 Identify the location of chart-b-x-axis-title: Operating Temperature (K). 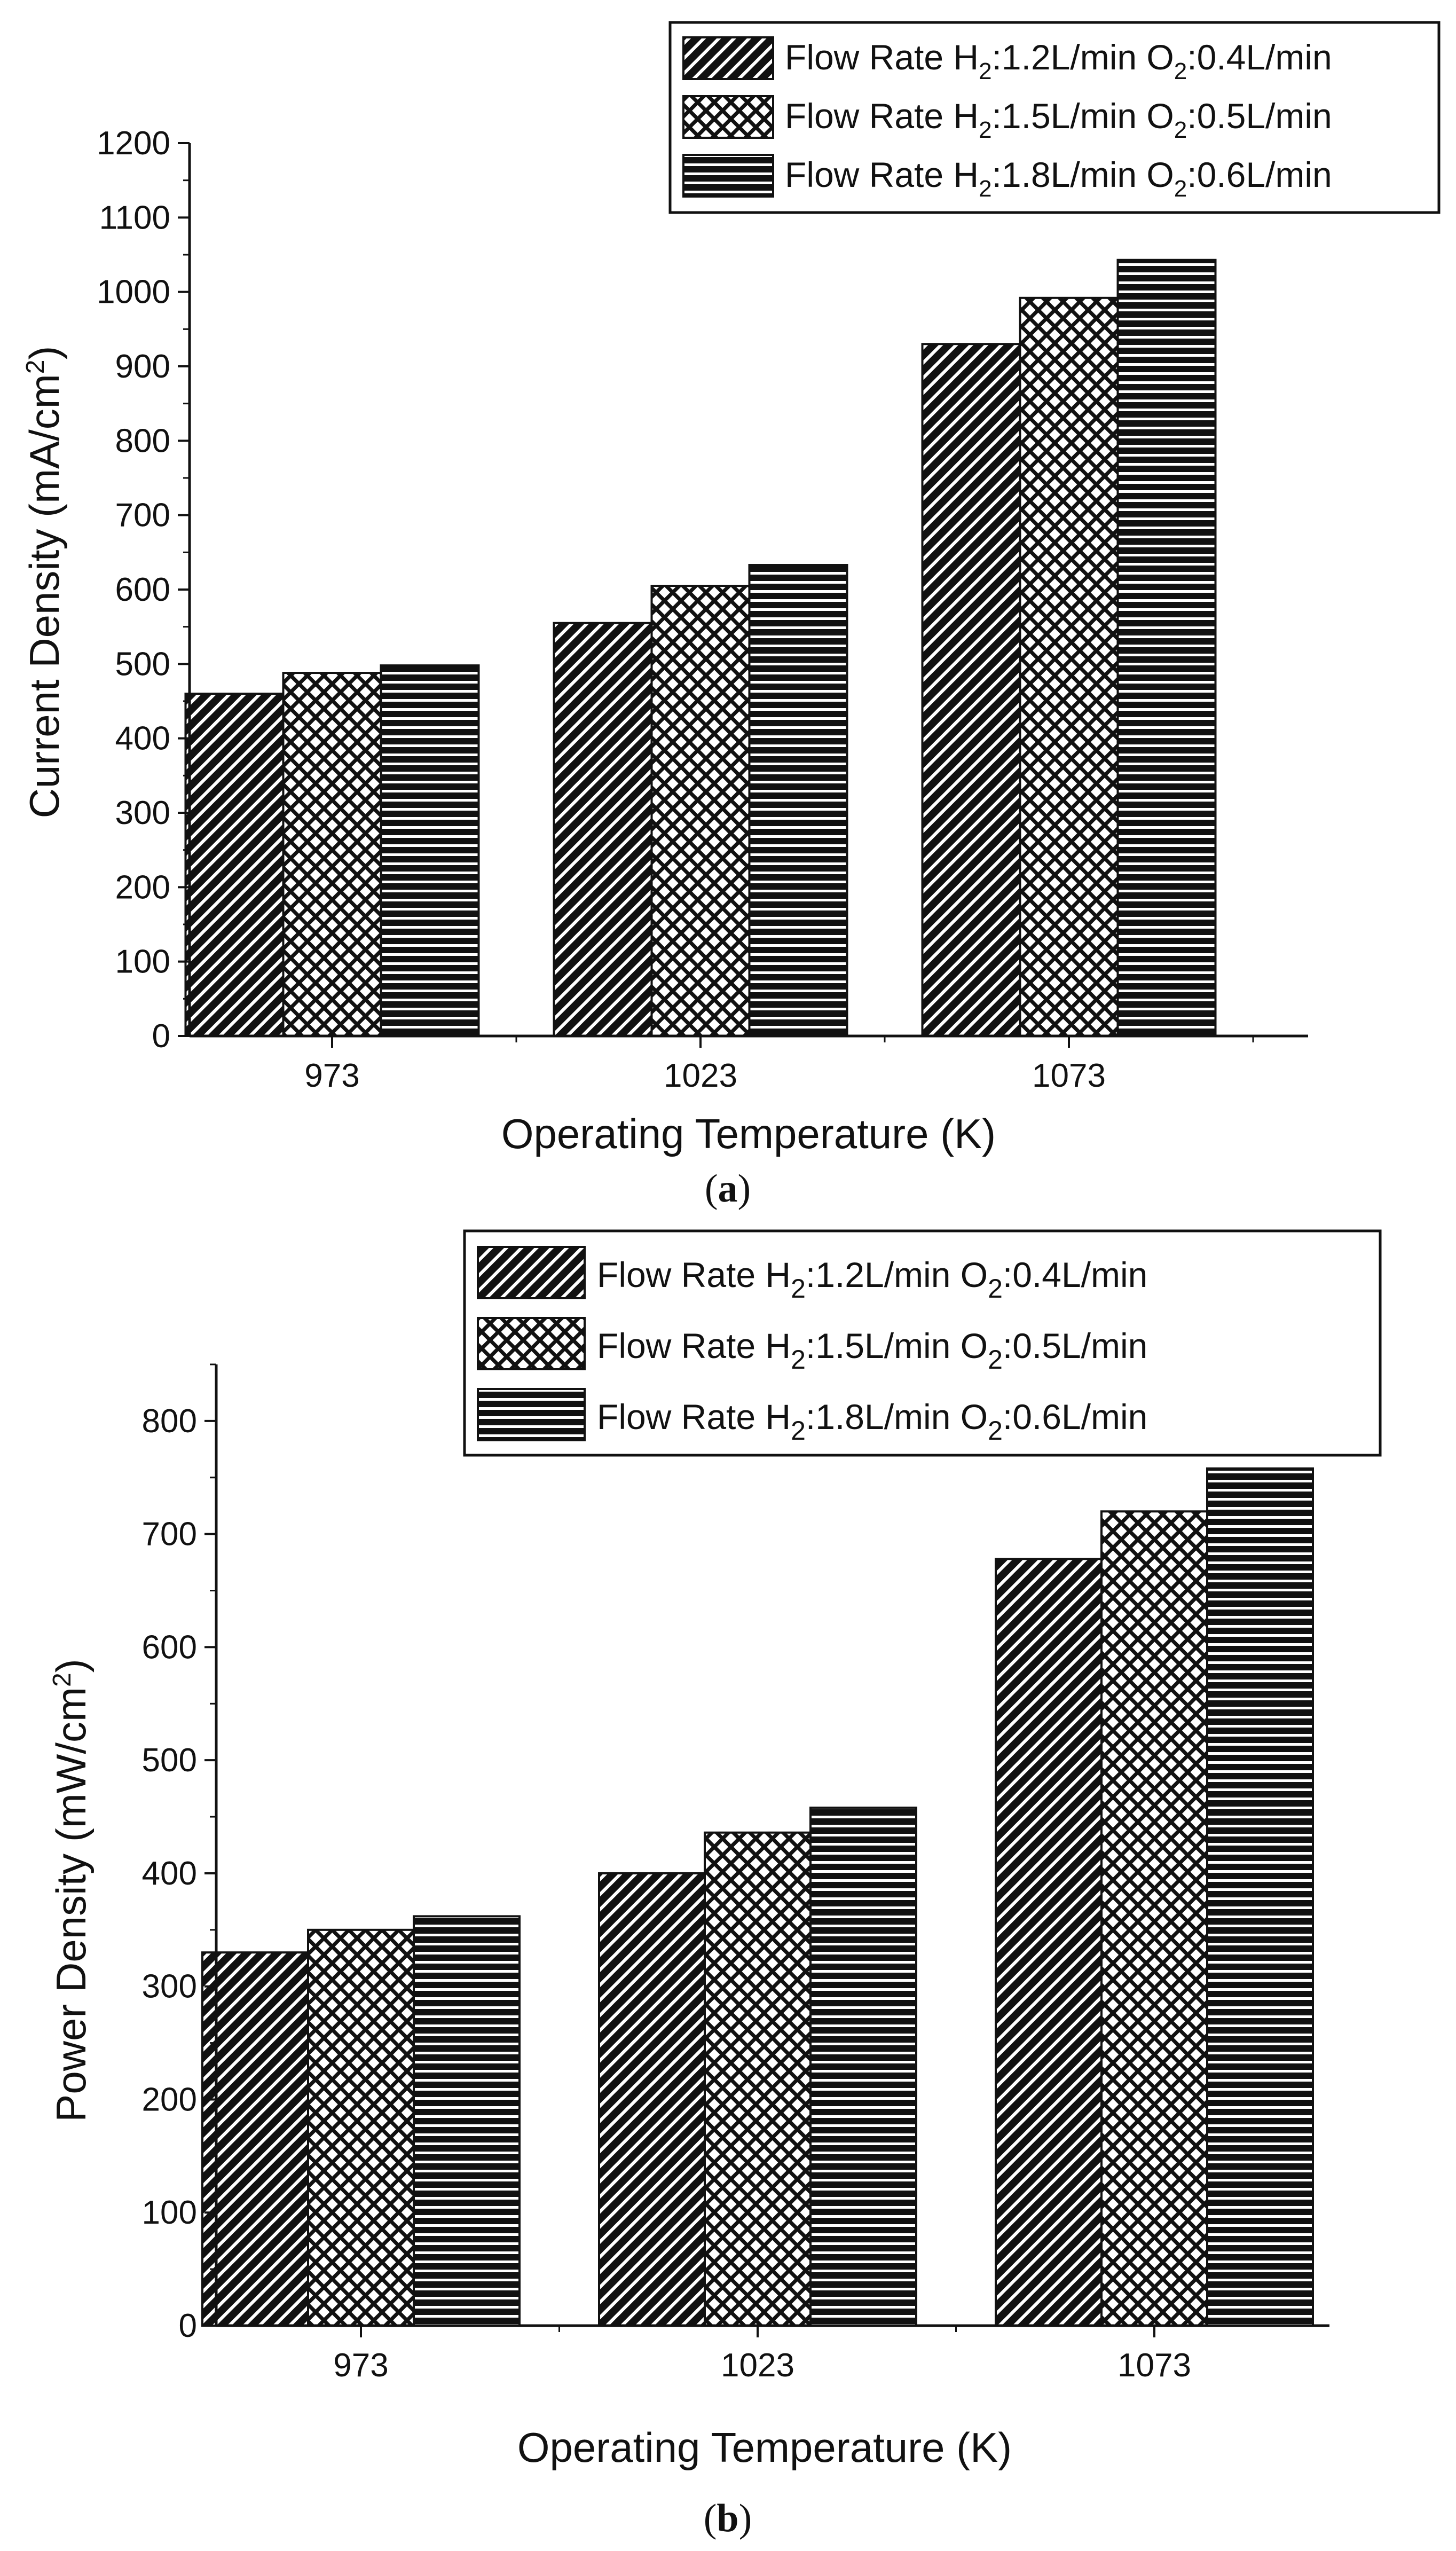
(764, 2448).